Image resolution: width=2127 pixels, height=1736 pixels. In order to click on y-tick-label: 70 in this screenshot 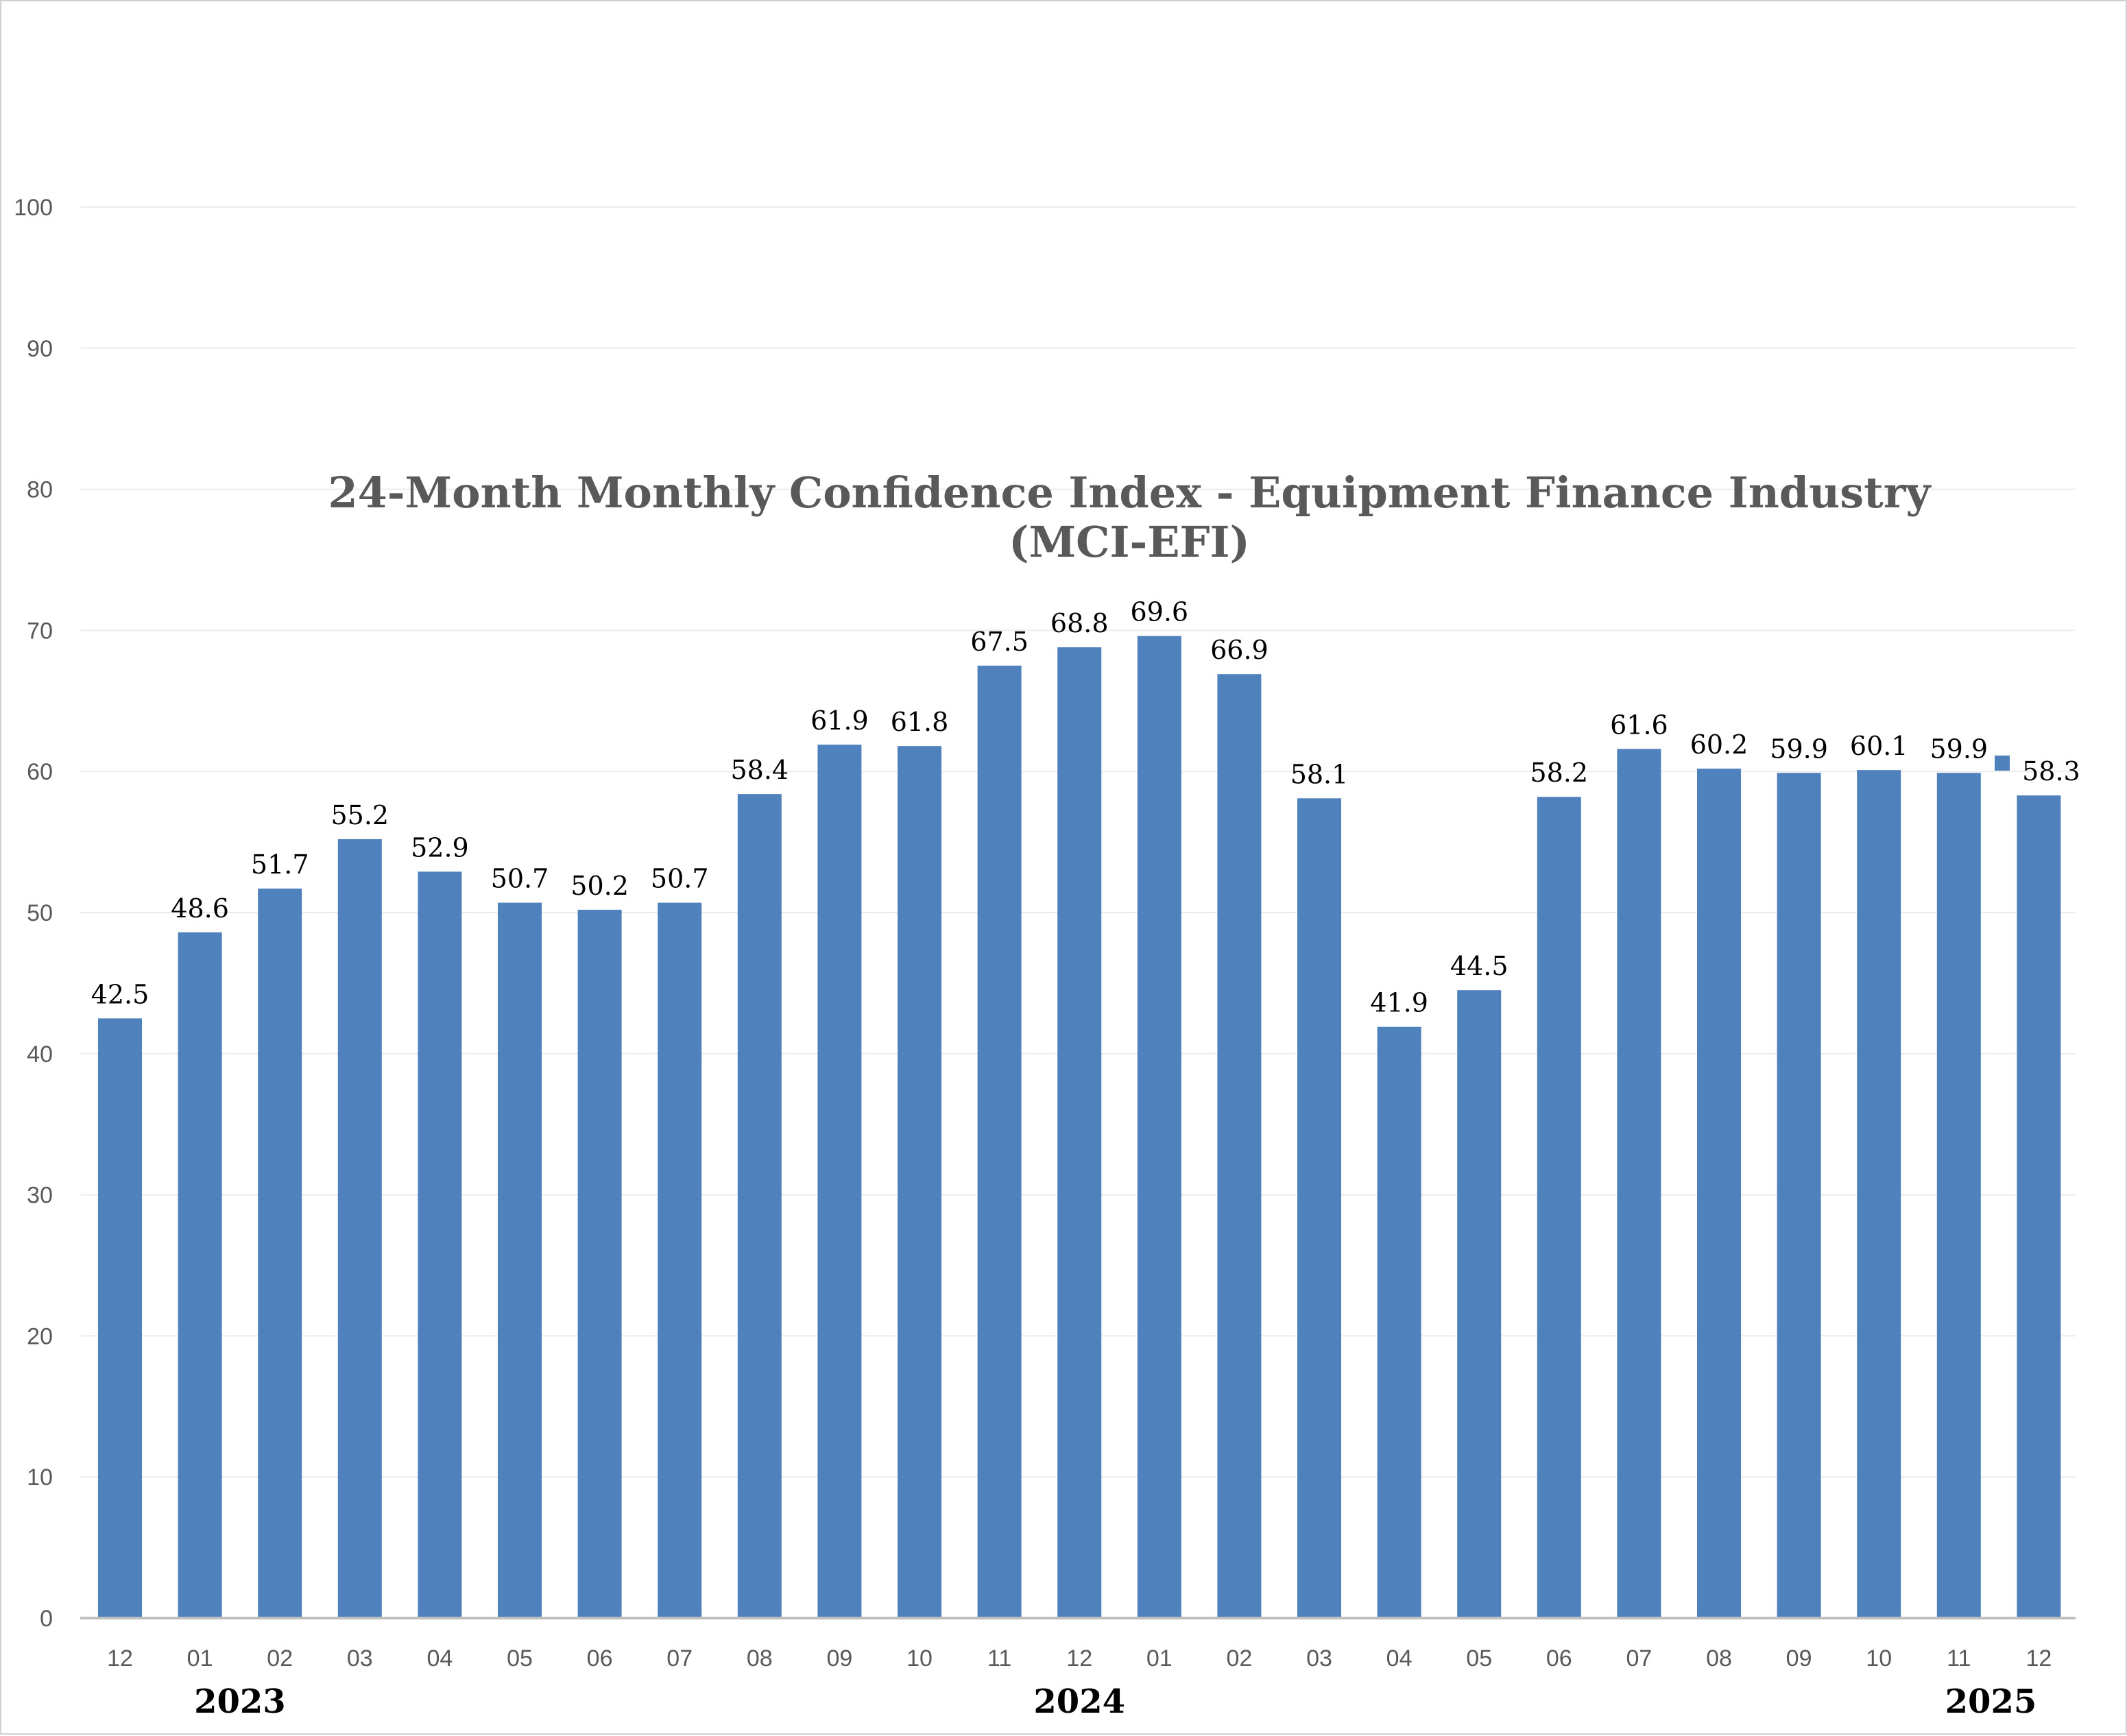, I will do `click(40, 631)`.